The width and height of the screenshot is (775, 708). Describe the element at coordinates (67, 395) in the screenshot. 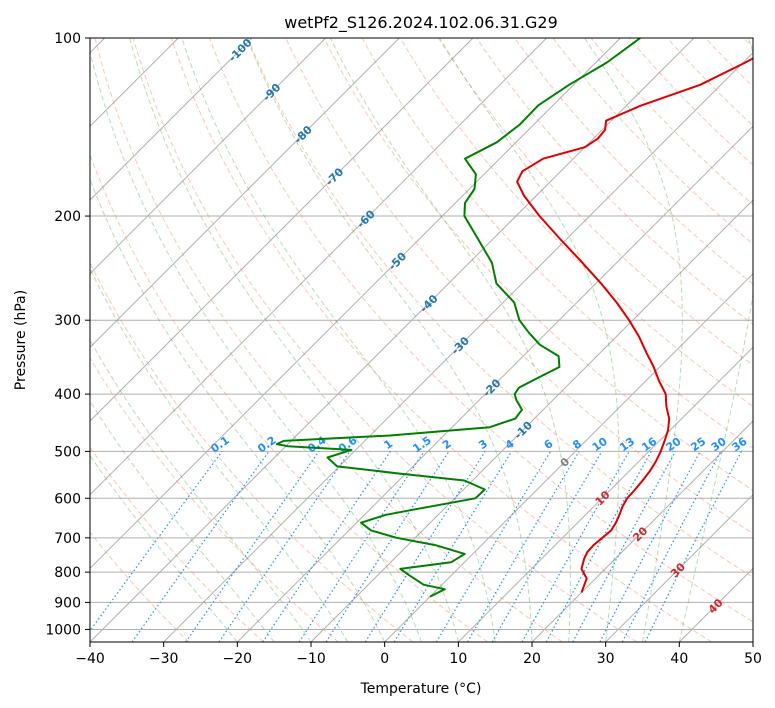

I see `y-tick-label: 400` at that location.